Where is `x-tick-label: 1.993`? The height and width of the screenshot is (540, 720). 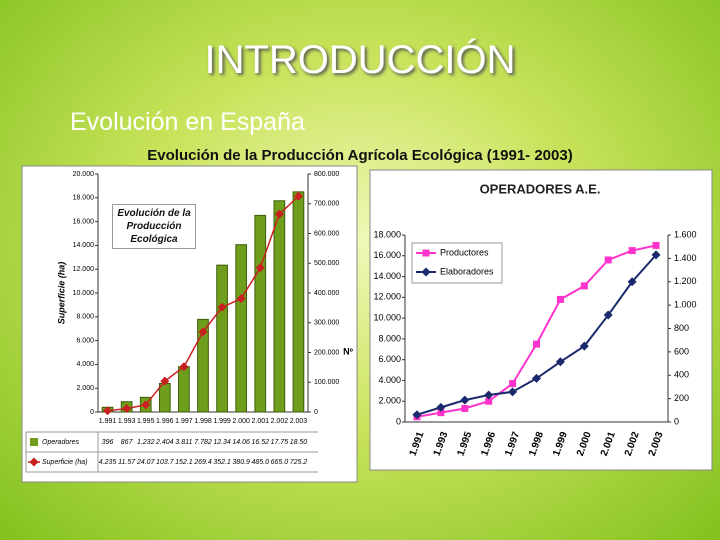
x-tick-label: 1.993 is located at coordinates (127, 421).